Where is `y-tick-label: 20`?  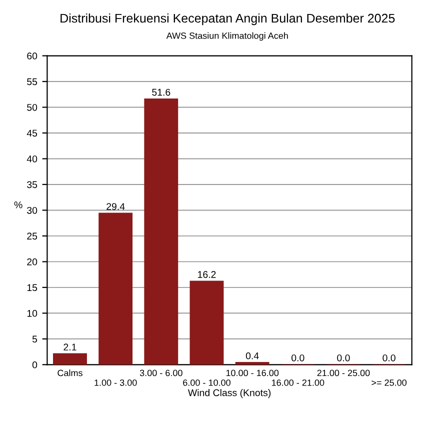
y-tick-label: 20 is located at coordinates (32, 262).